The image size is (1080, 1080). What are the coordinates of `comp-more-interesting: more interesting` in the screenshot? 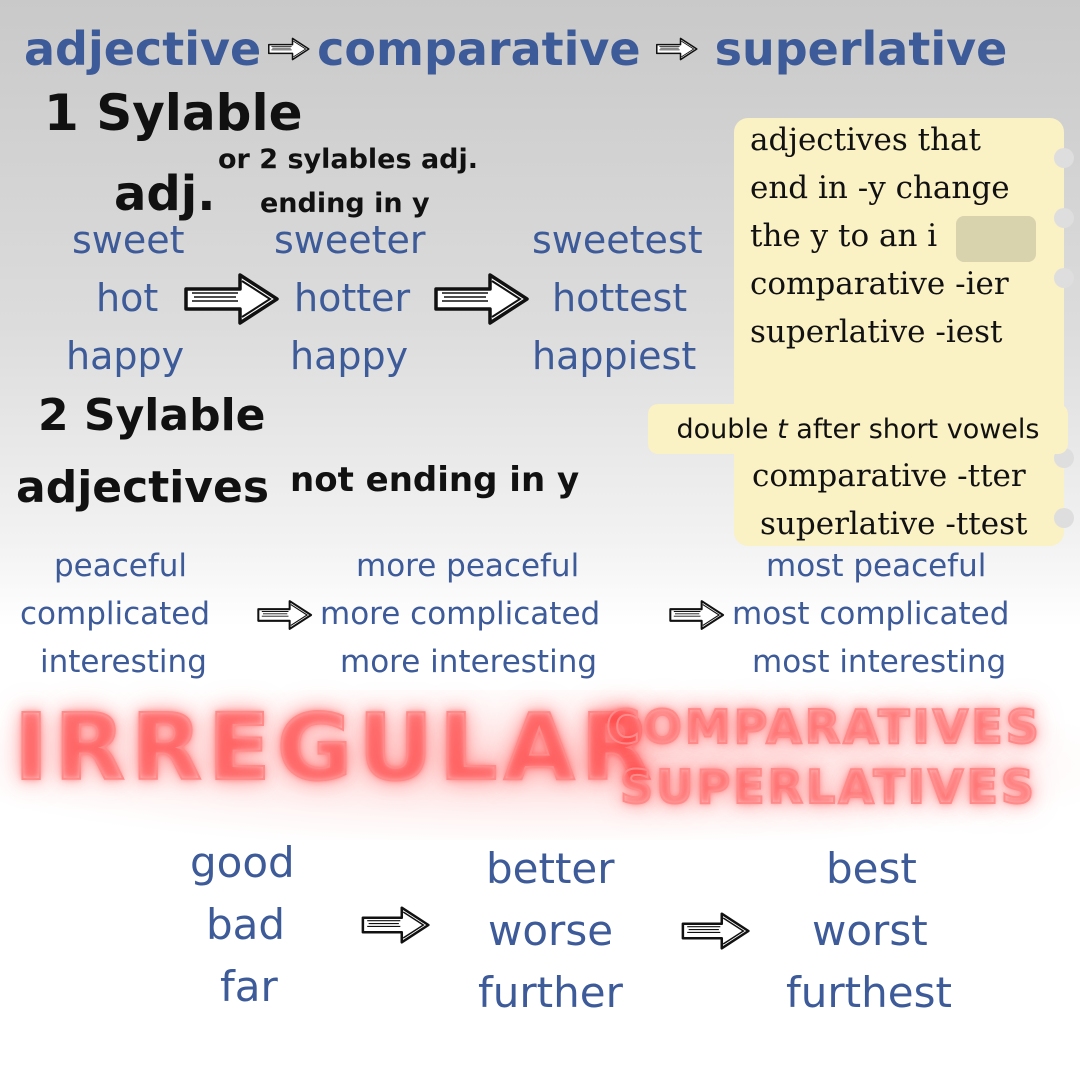 It's located at (469, 662).